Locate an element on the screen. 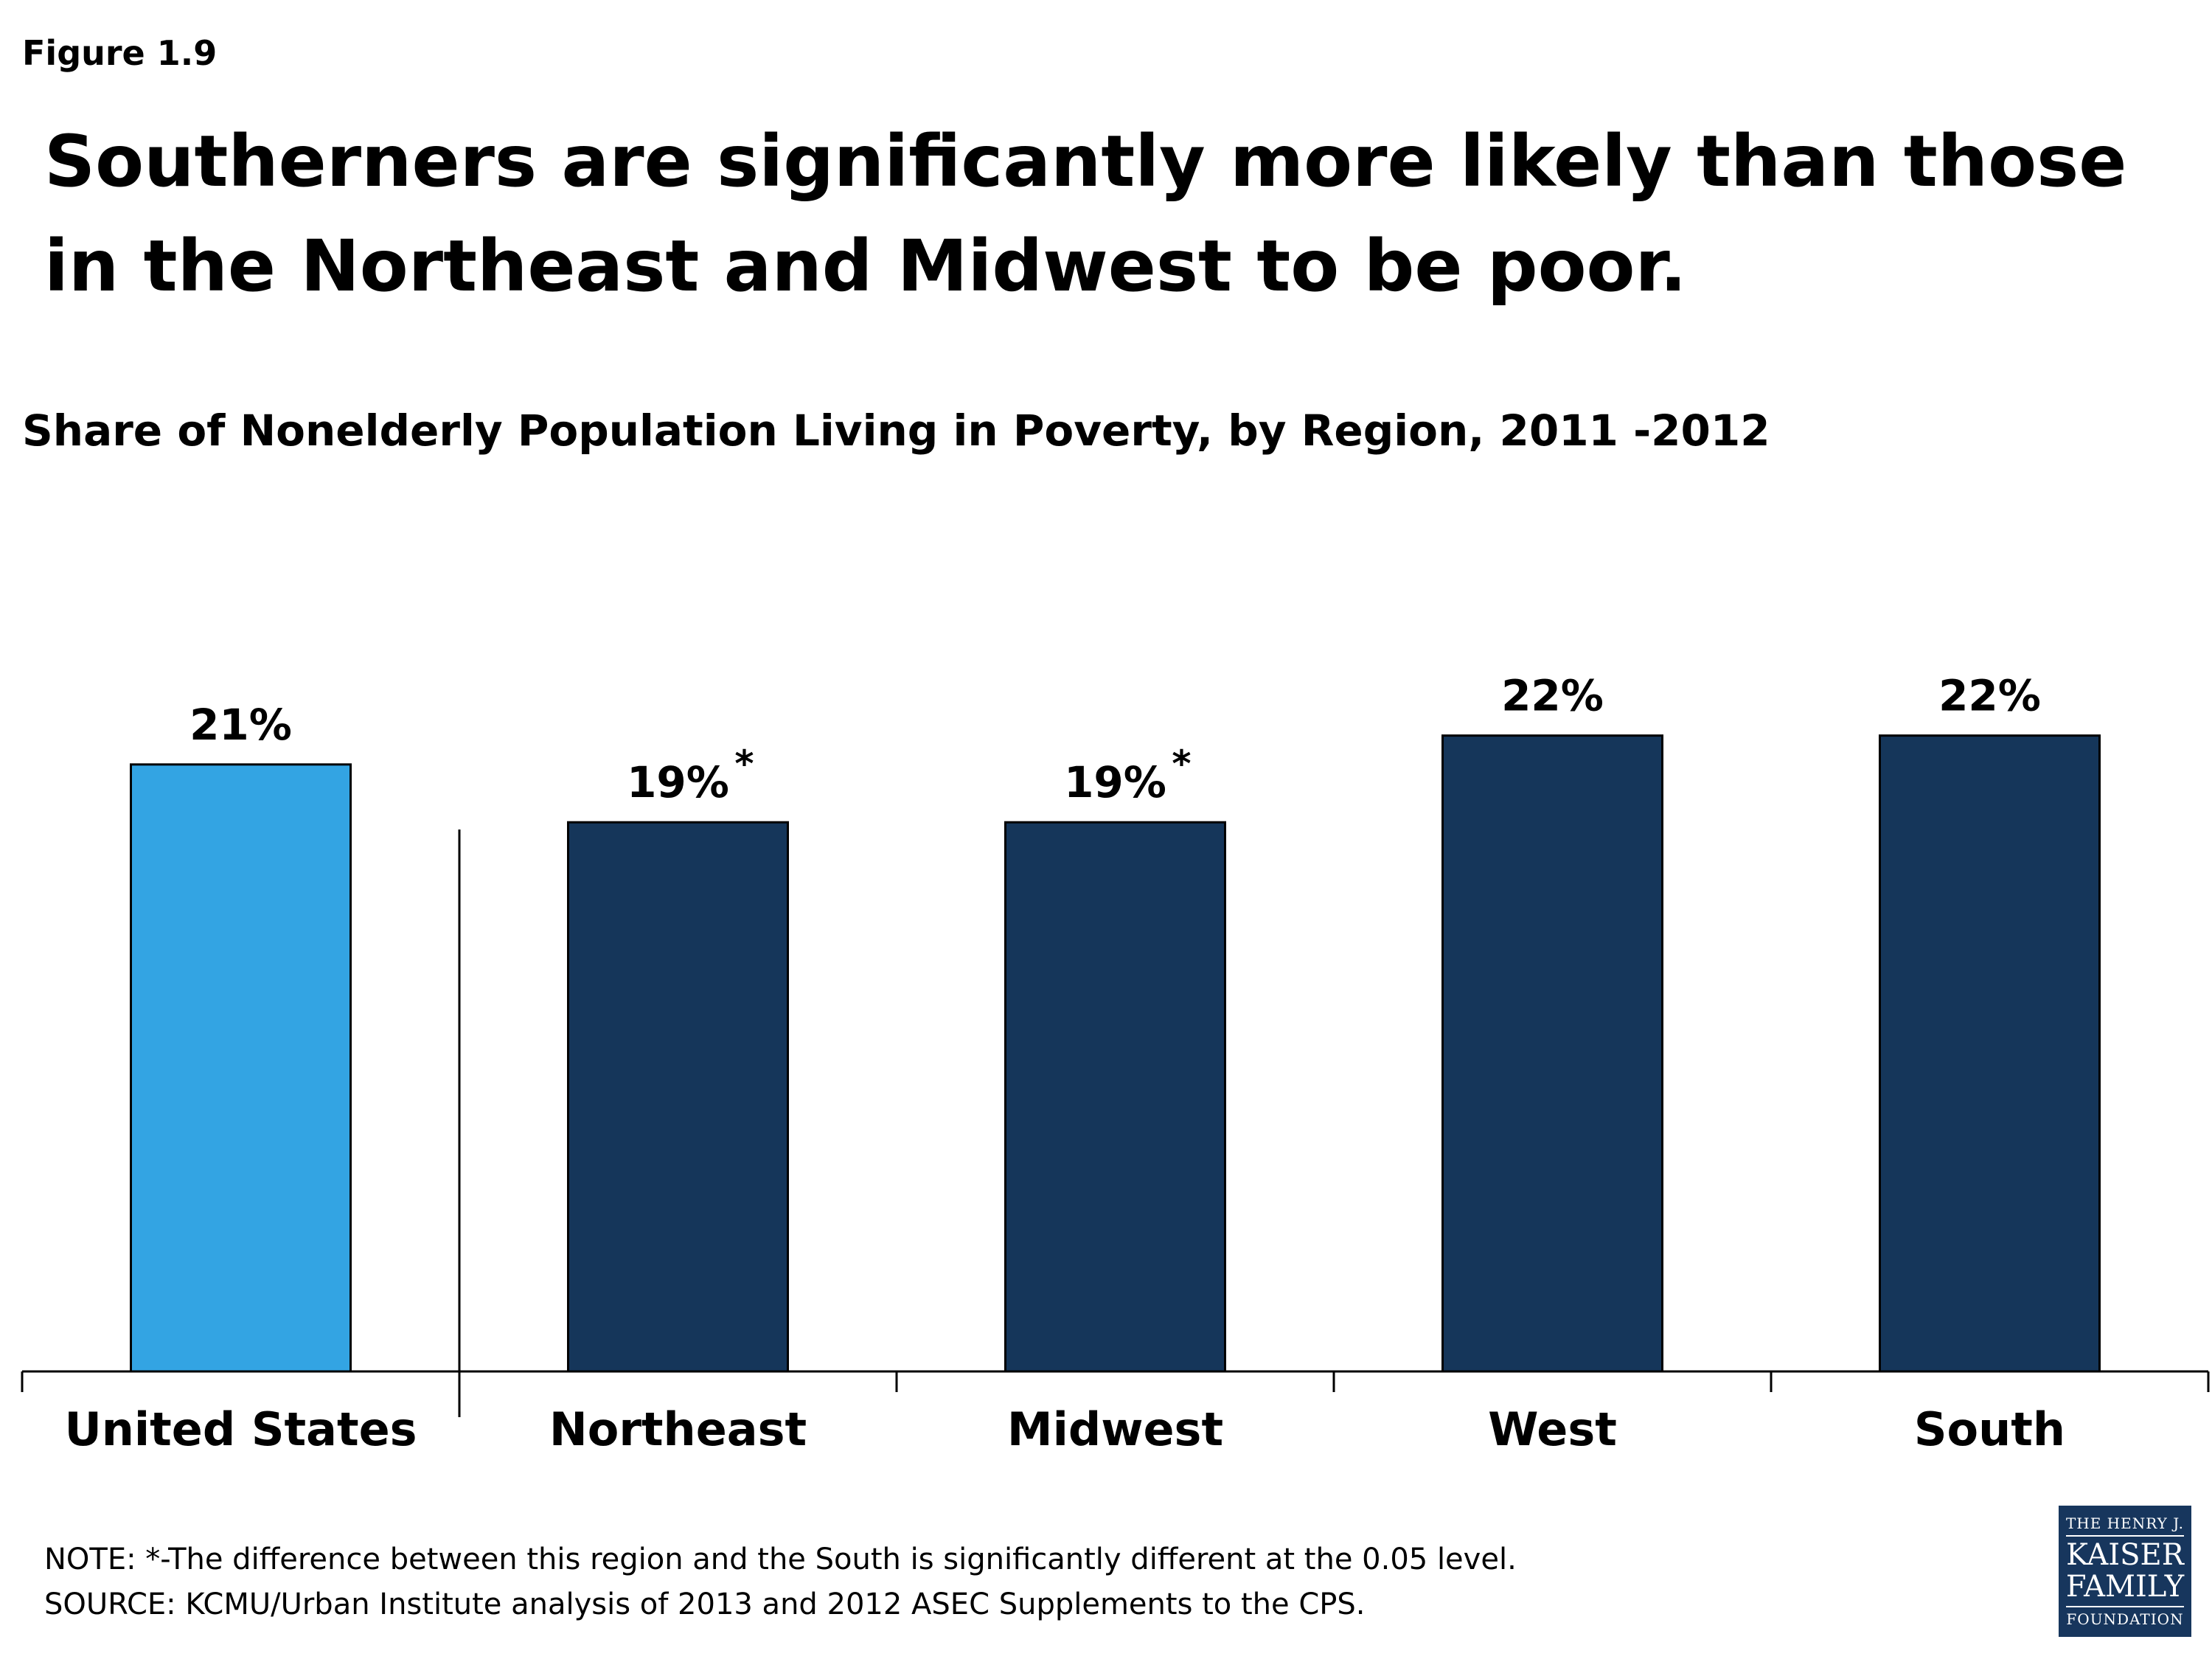  logo-line-1: THE HENRY J. is located at coordinates (2125, 1523).